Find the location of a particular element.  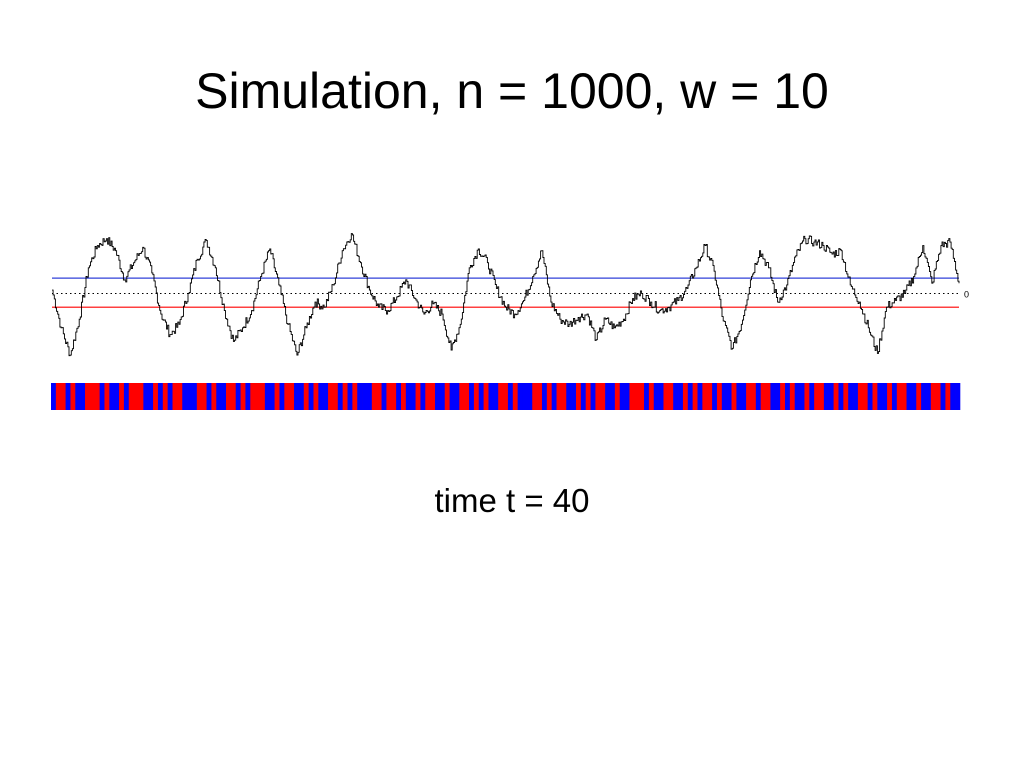

state-strip is located at coordinates (506, 396).